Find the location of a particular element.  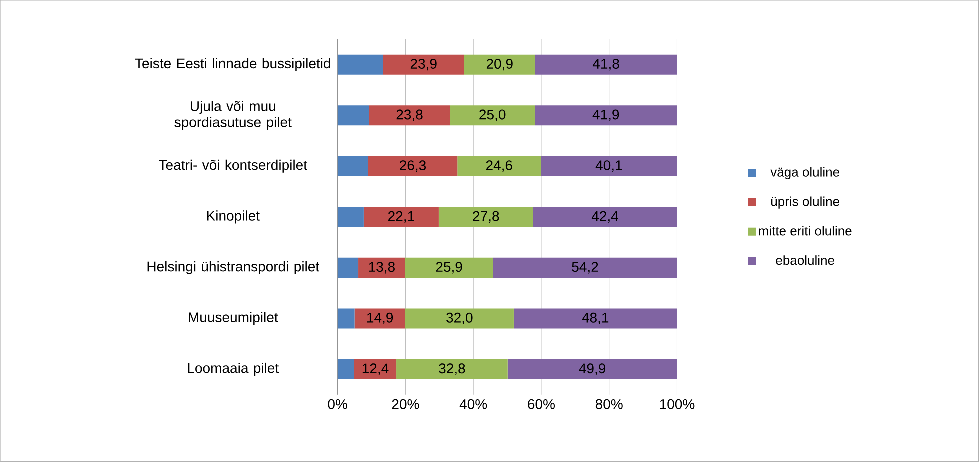

x-tick-label: 0% is located at coordinates (338, 404).